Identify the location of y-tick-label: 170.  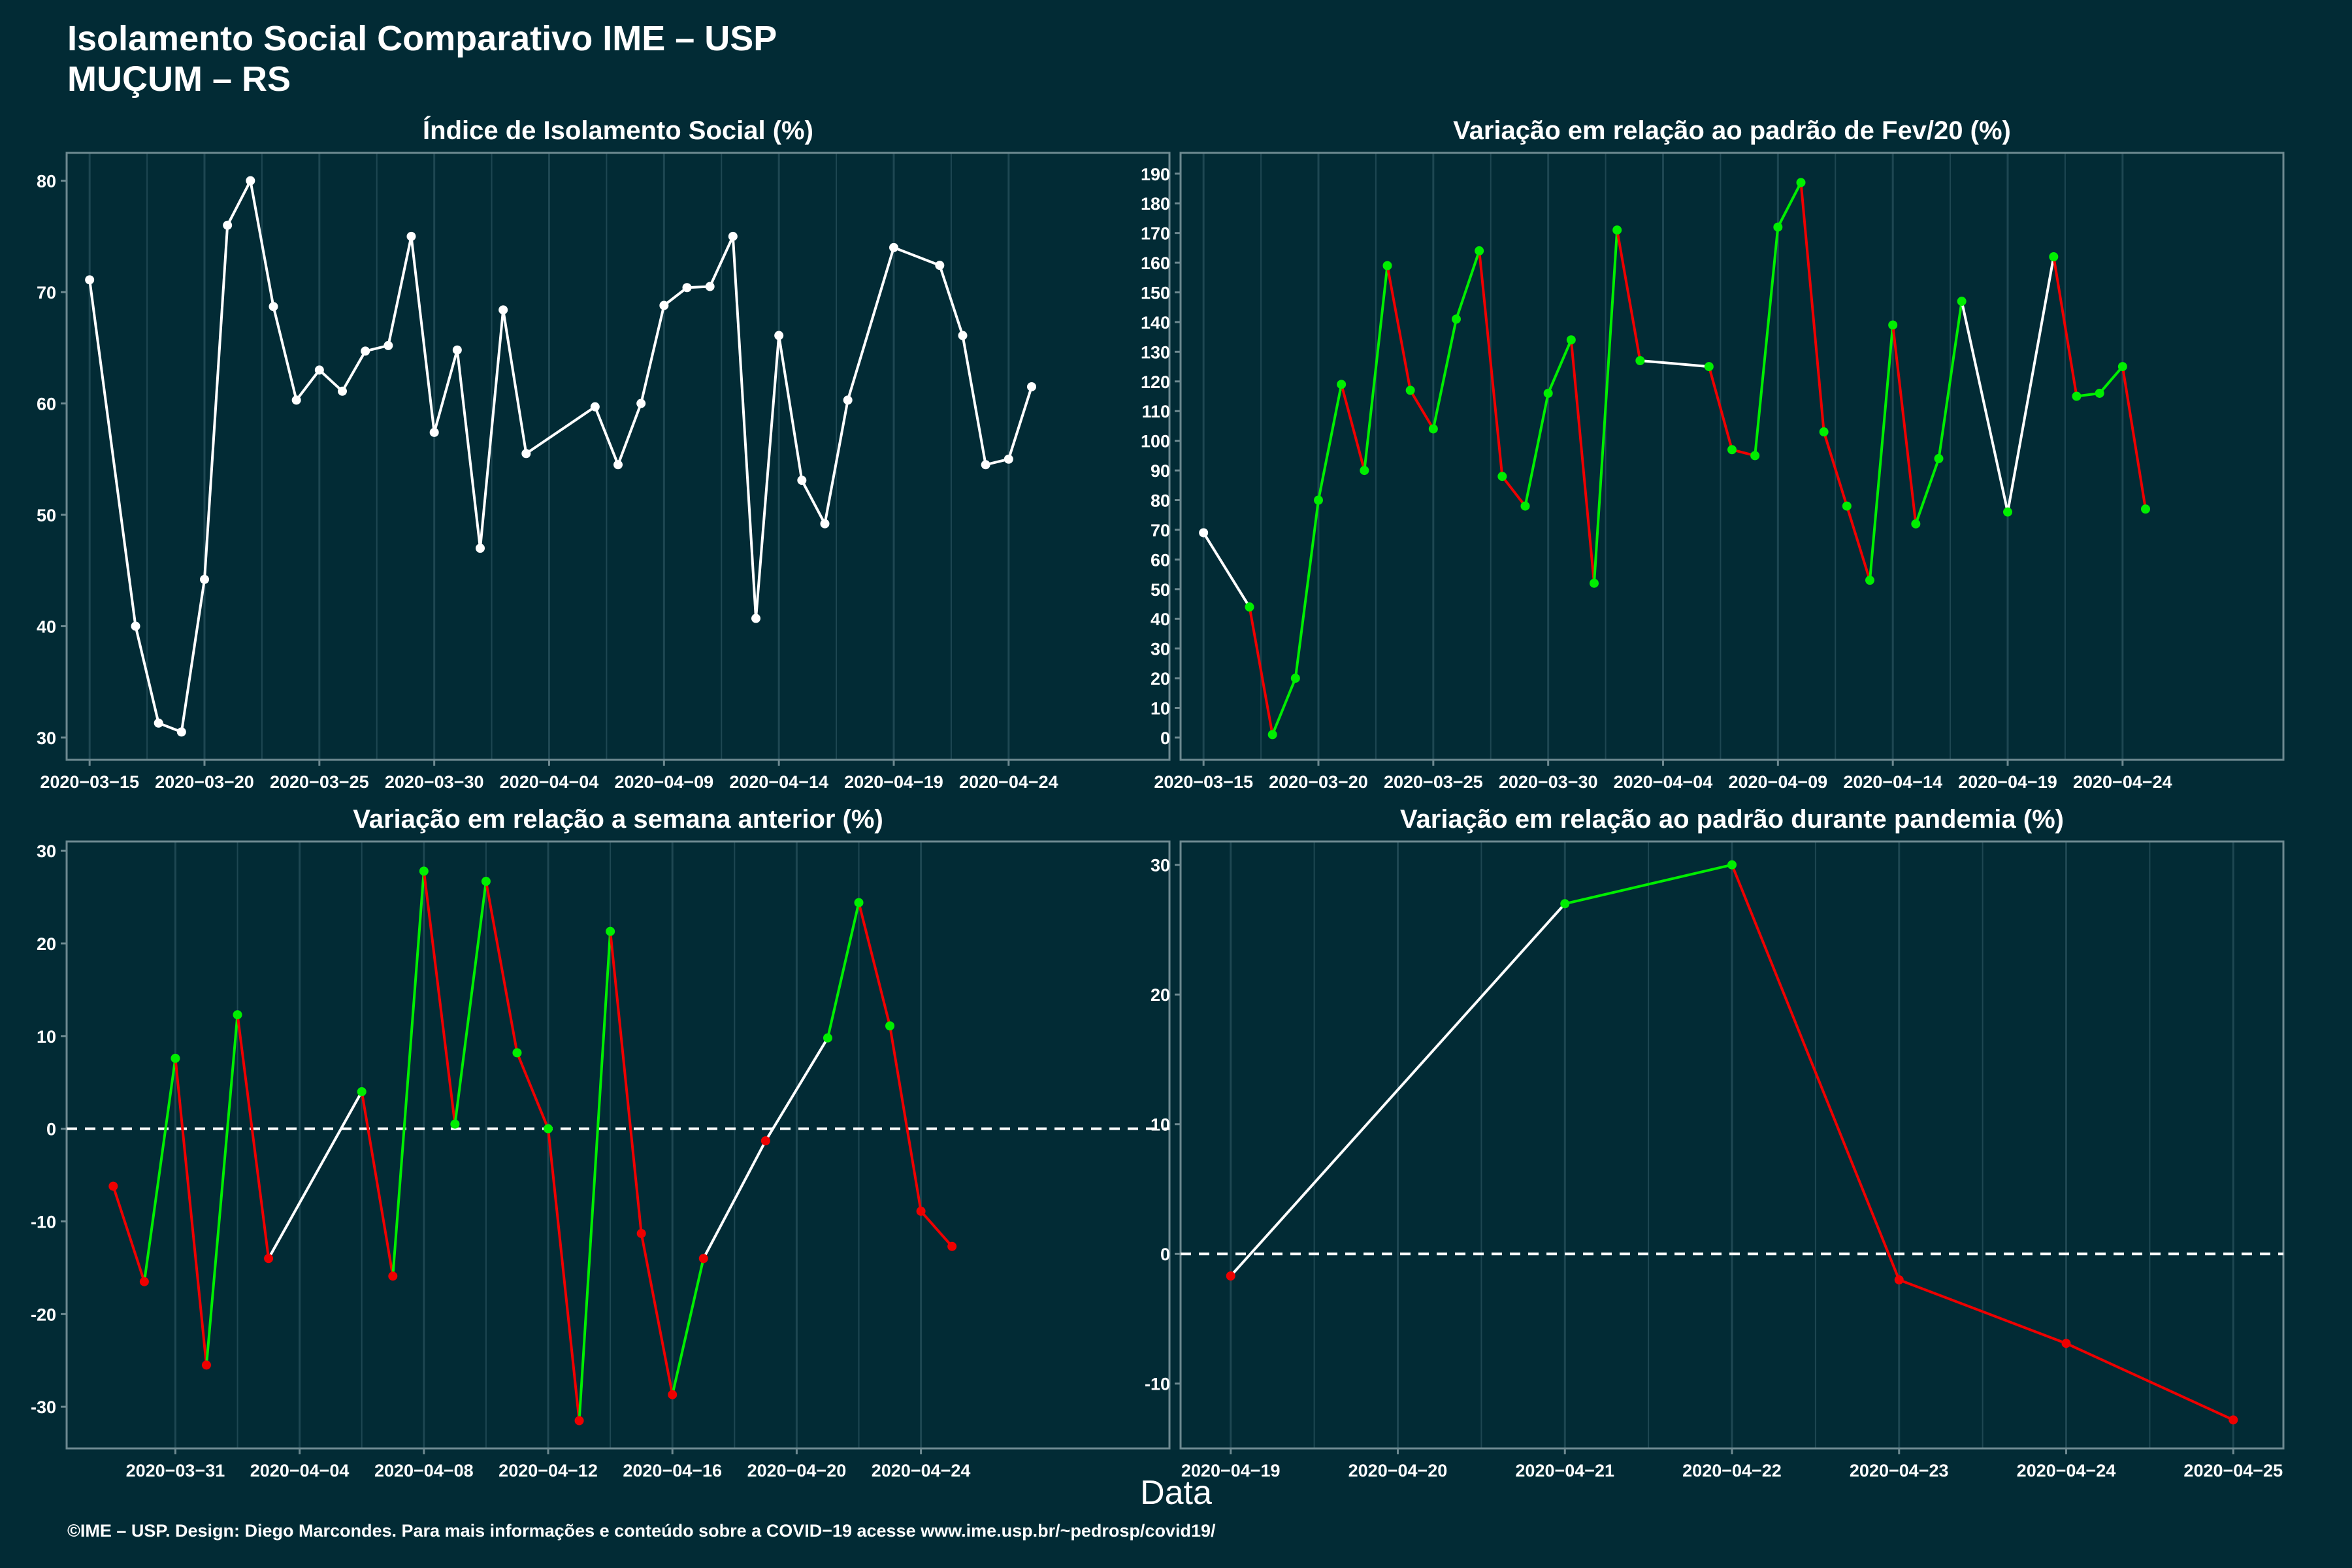
(1155, 234).